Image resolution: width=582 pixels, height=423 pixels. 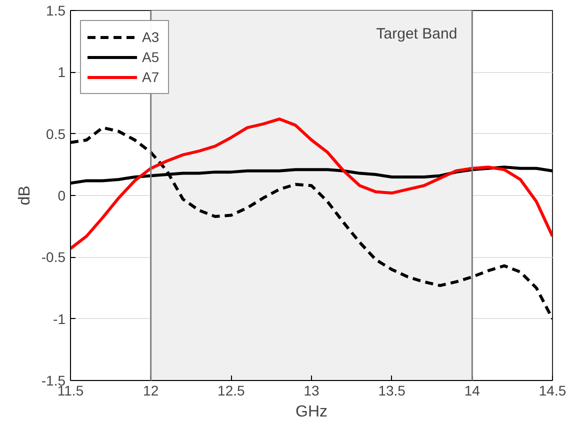 I want to click on y-tick-label: 1.5, so click(x=56, y=10).